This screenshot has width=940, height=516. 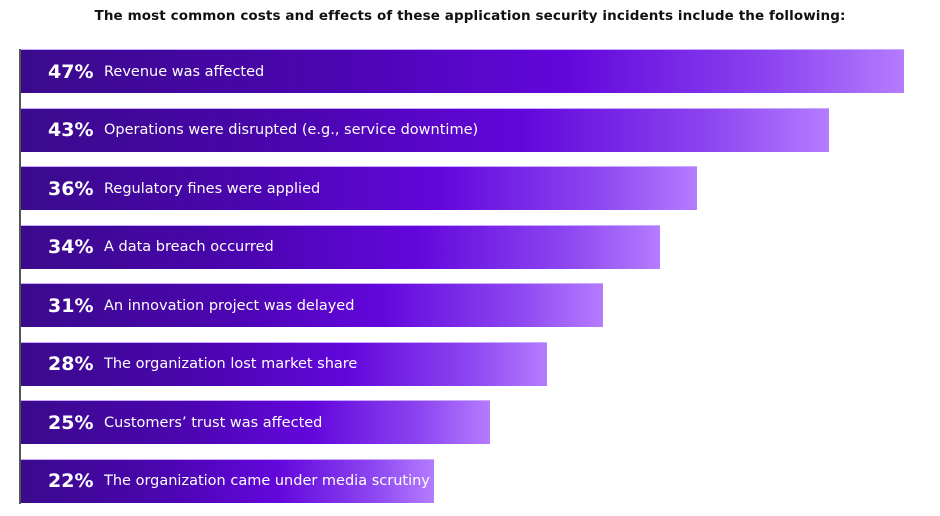 What do you see at coordinates (71, 364) in the screenshot?
I see `data-label: 28%` at bounding box center [71, 364].